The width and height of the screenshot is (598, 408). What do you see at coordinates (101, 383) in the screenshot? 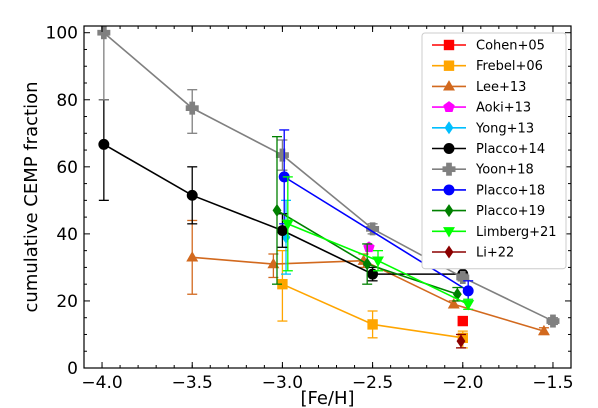
I see `x-tick-label: −4.0` at bounding box center [101, 383].